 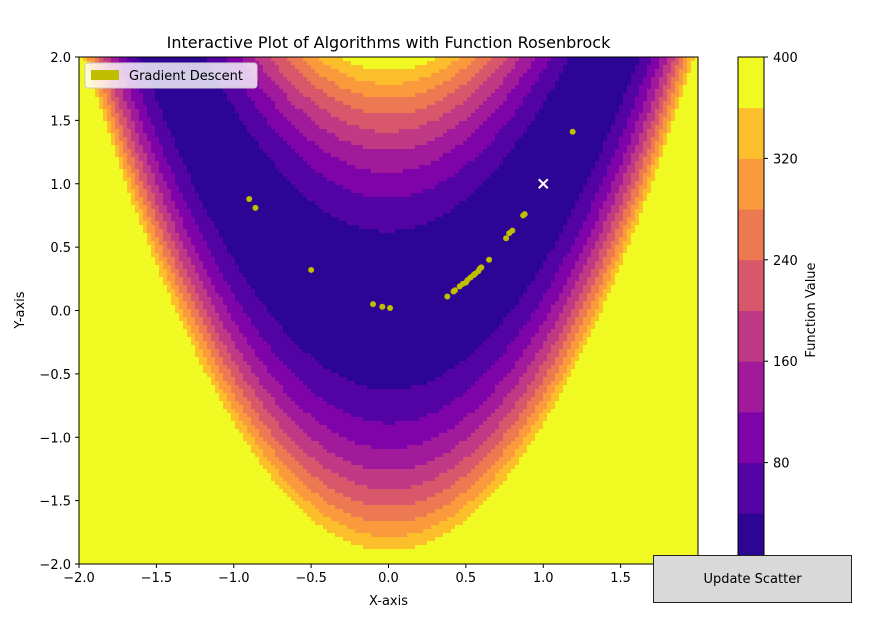 What do you see at coordinates (55, 565) in the screenshot?
I see `y-tick-label: −2.0` at bounding box center [55, 565].